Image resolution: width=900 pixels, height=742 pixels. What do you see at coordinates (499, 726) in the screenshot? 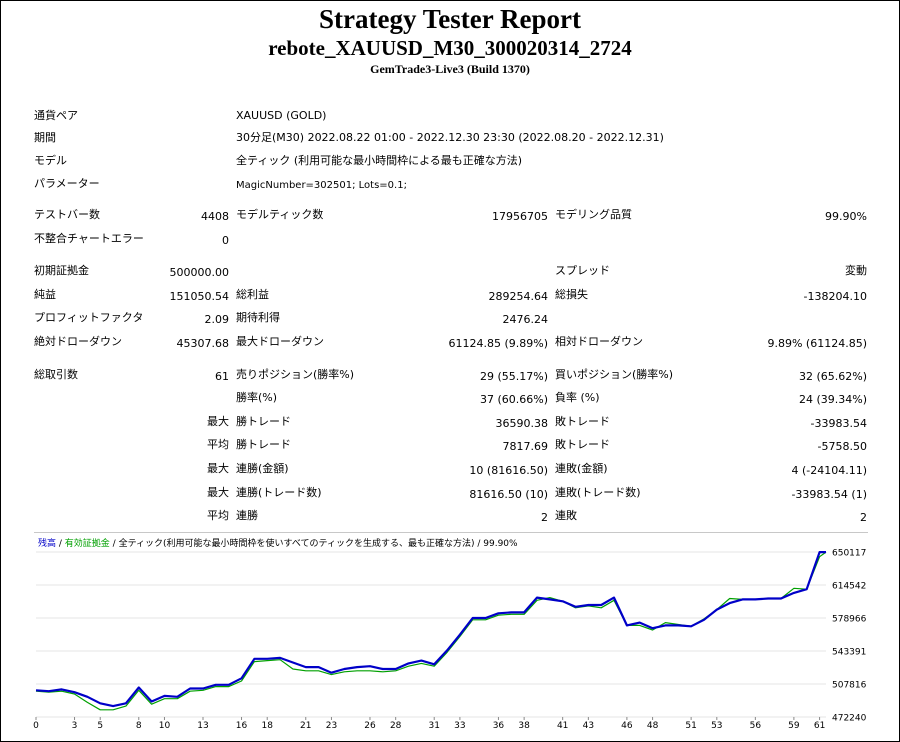
I see `x-tick-label: 36` at bounding box center [499, 726].